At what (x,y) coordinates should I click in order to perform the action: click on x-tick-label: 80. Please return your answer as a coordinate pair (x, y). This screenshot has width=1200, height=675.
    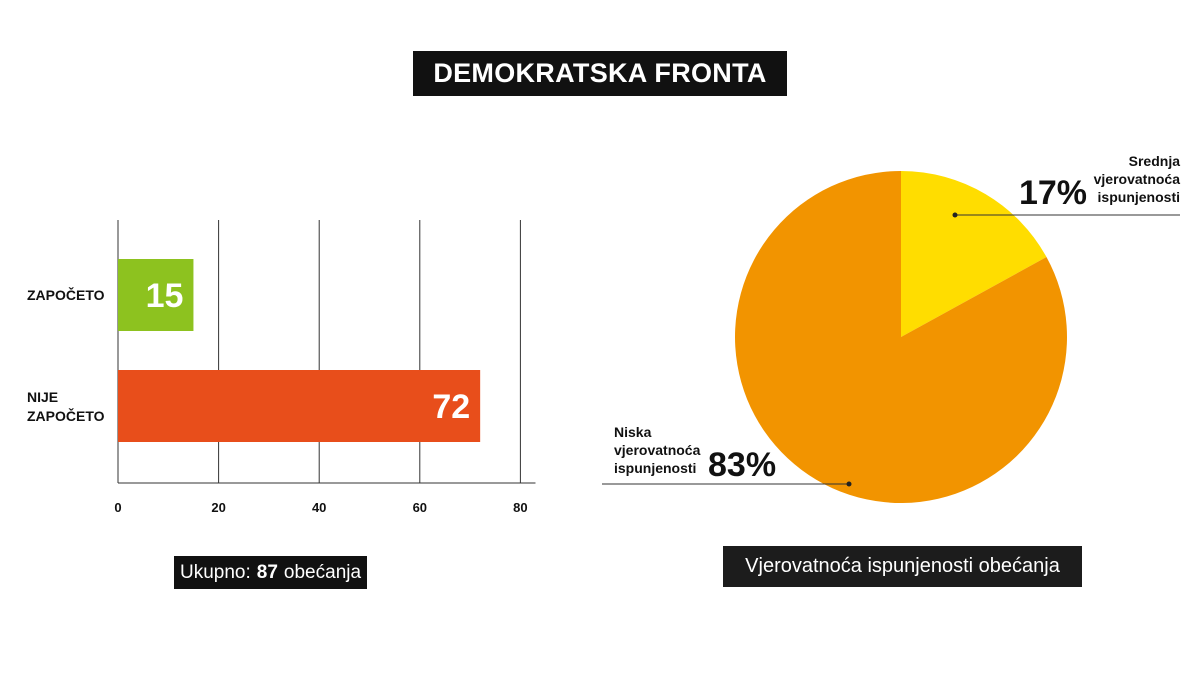
    Looking at the image, I should click on (520, 507).